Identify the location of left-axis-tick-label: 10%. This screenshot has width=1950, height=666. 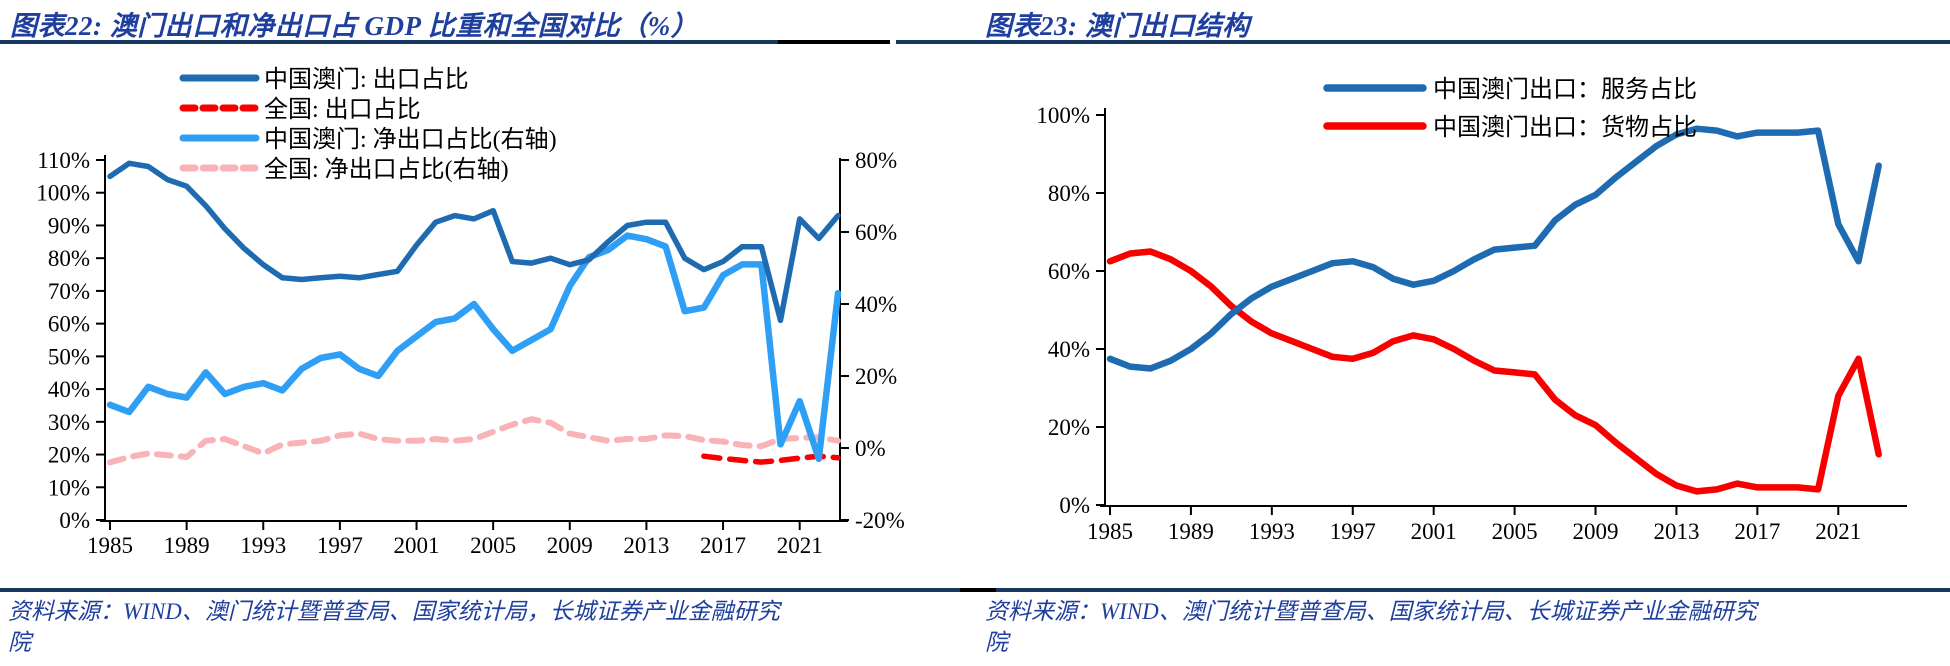
(69, 487).